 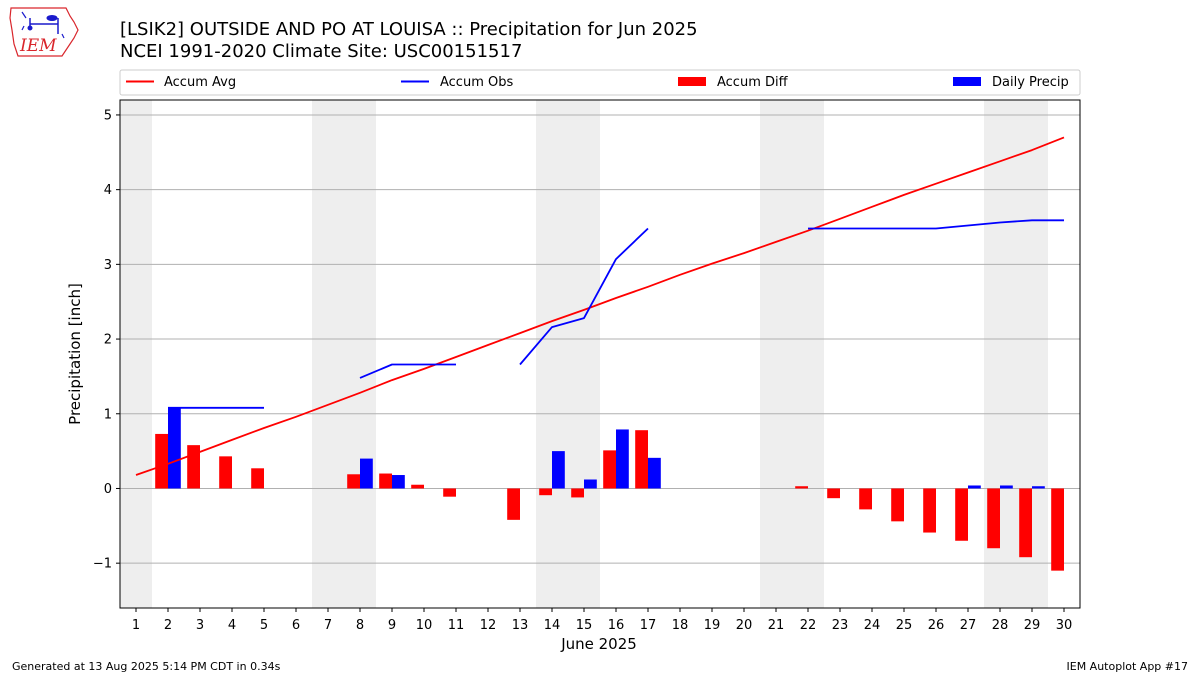 I want to click on x-tick-label: 12, so click(x=488, y=625).